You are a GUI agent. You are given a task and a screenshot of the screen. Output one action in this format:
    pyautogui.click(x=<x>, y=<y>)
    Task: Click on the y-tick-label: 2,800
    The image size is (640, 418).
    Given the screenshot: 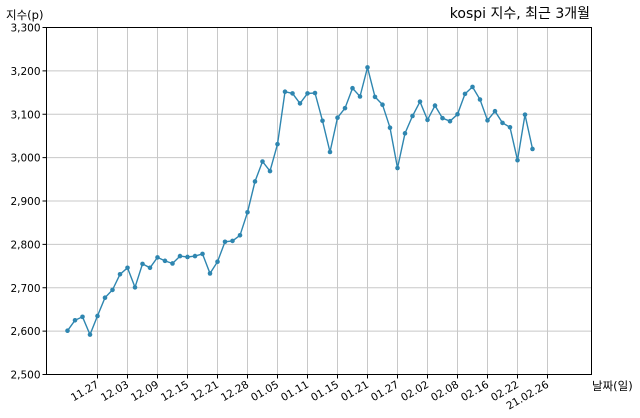 What is the action you would take?
    pyautogui.click(x=25, y=245)
    